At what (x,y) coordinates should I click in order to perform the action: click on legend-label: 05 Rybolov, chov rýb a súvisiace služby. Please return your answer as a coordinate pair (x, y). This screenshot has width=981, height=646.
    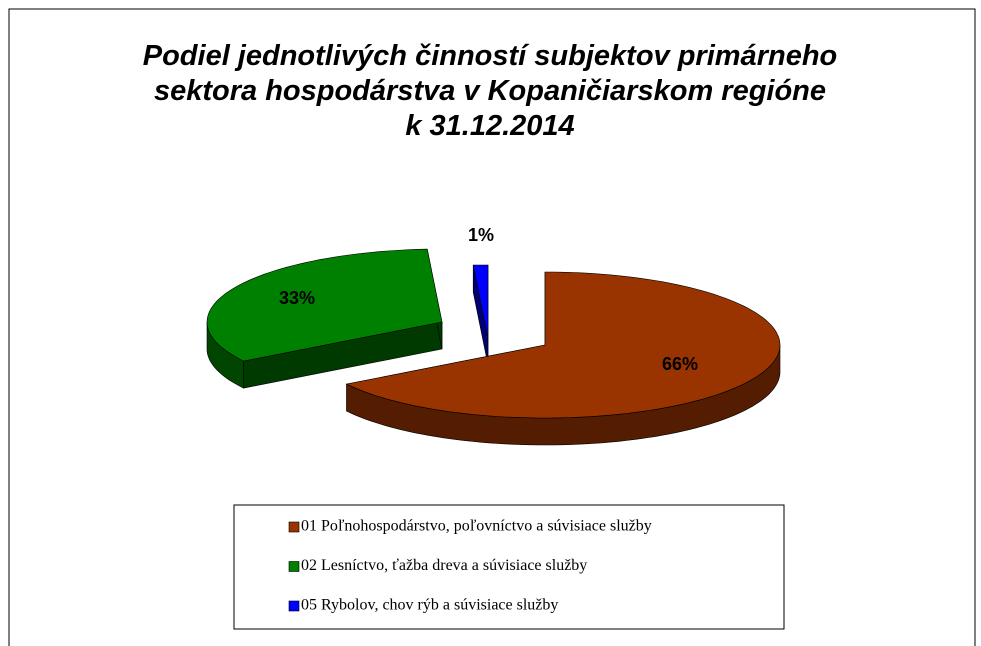
    Looking at the image, I should click on (429, 605).